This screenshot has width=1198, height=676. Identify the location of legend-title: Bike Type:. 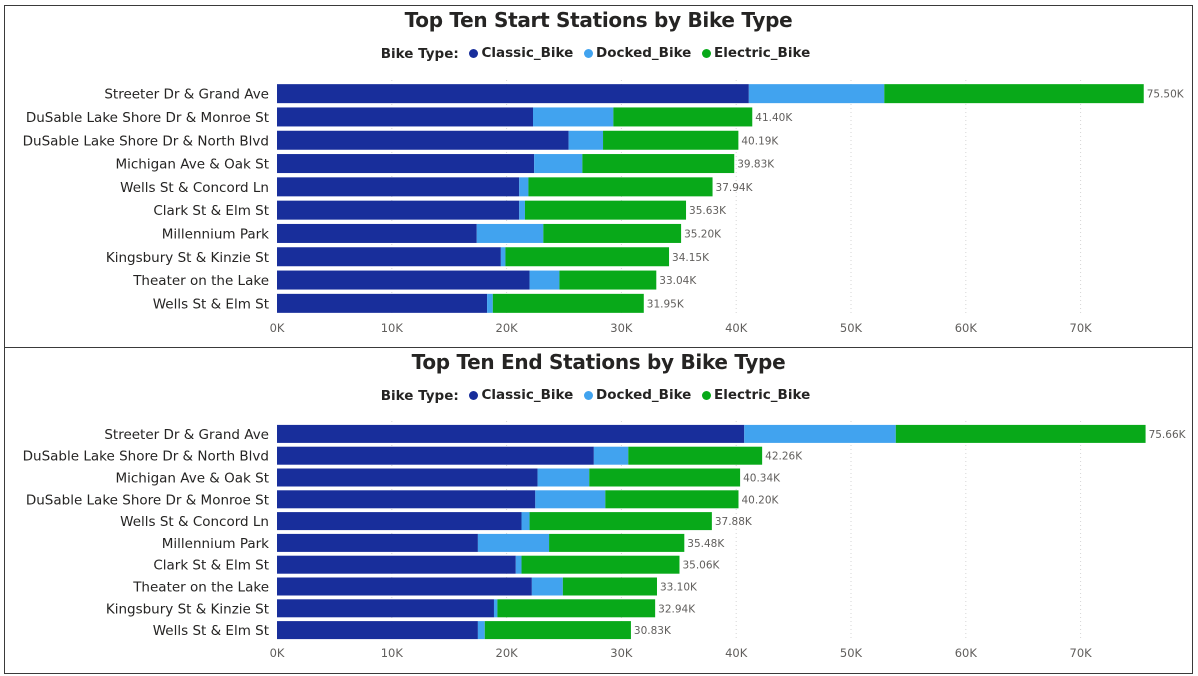
(419, 395).